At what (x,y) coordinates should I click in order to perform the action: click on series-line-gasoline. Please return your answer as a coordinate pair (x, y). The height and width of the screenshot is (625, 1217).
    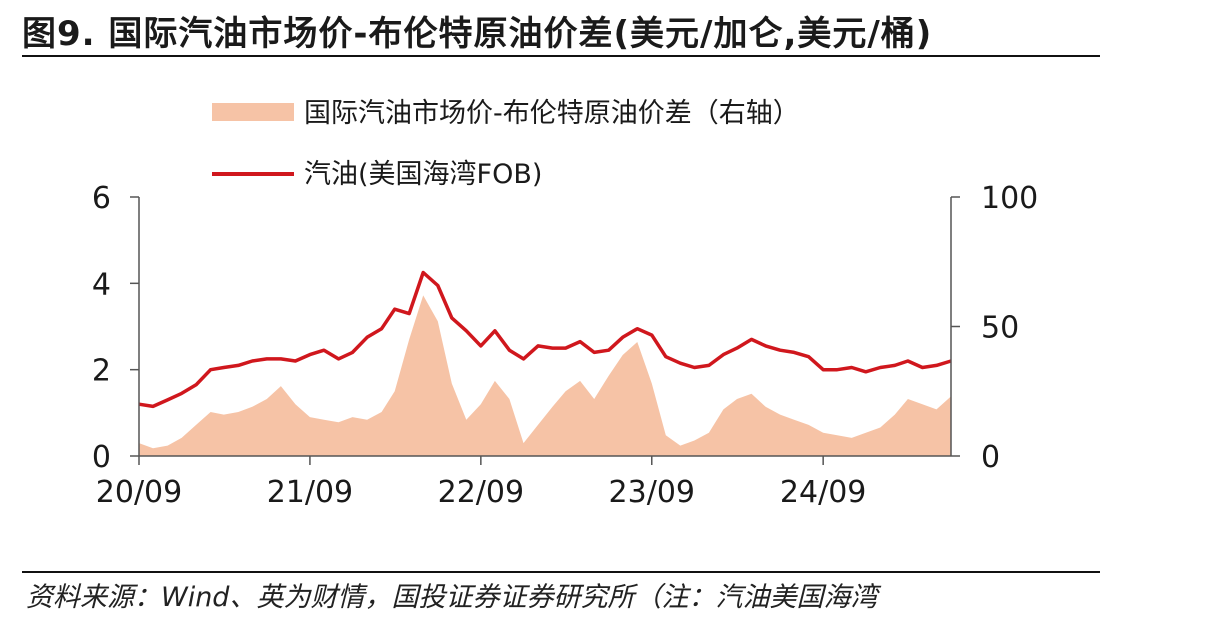
    Looking at the image, I should click on (545, 339).